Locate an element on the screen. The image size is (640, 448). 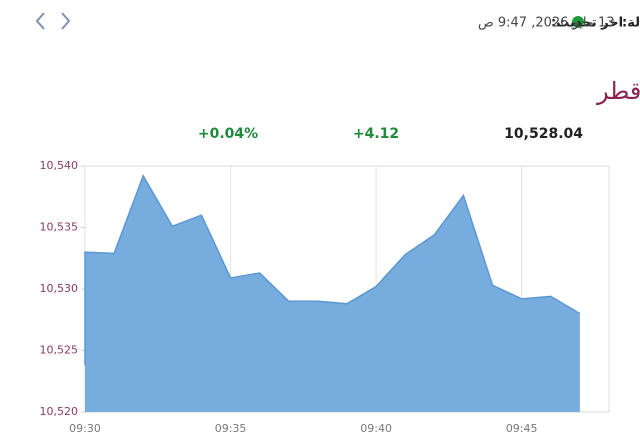
y-tick-label: 10,525 is located at coordinates (59, 350).